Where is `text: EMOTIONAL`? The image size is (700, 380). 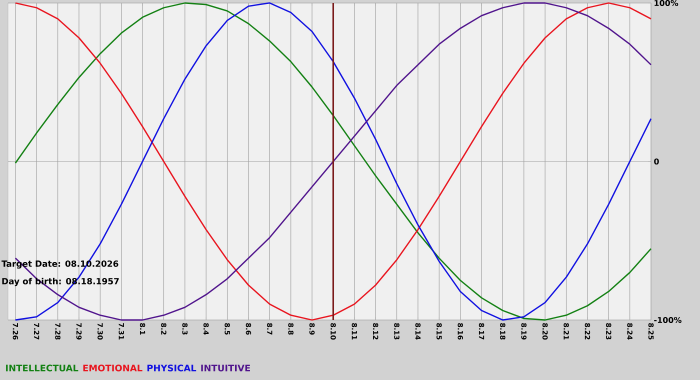 text: EMOTIONAL is located at coordinates (112, 368).